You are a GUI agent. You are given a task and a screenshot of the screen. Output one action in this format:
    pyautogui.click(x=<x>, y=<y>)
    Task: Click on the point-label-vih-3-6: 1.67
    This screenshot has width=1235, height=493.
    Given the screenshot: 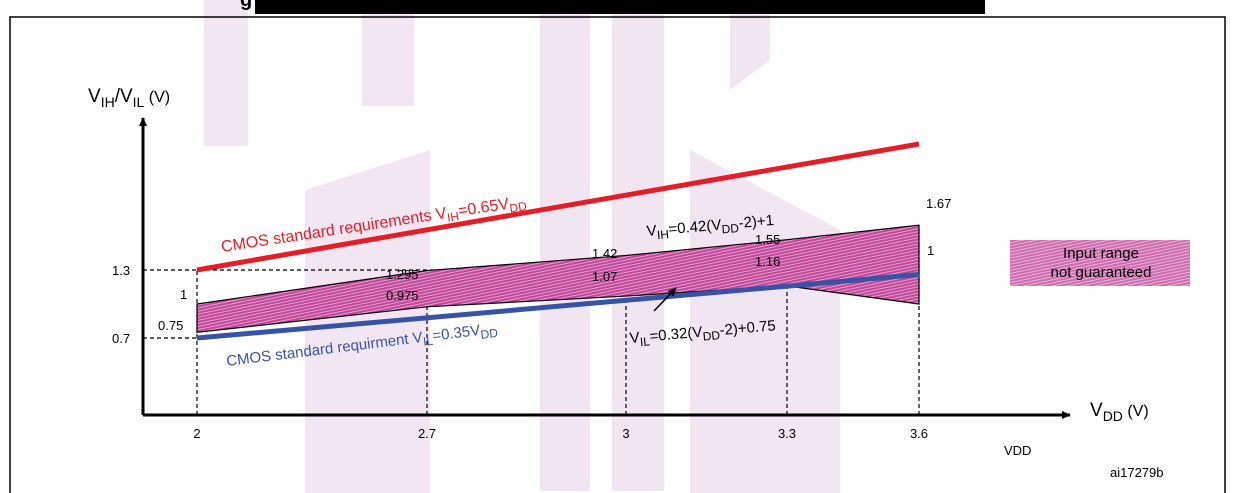 What is the action you would take?
    pyautogui.click(x=938, y=203)
    